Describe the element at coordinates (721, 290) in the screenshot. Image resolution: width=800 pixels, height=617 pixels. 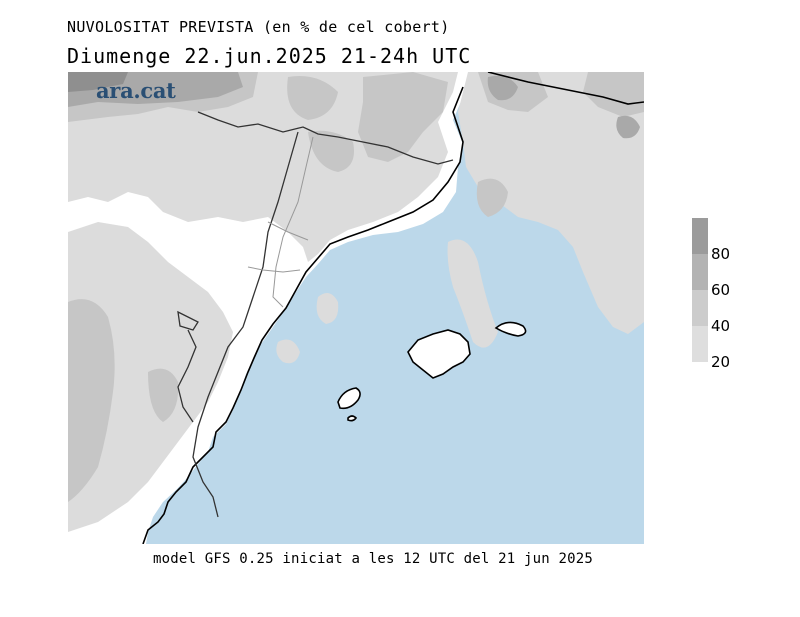
I see `legend-label-60: 60` at that location.